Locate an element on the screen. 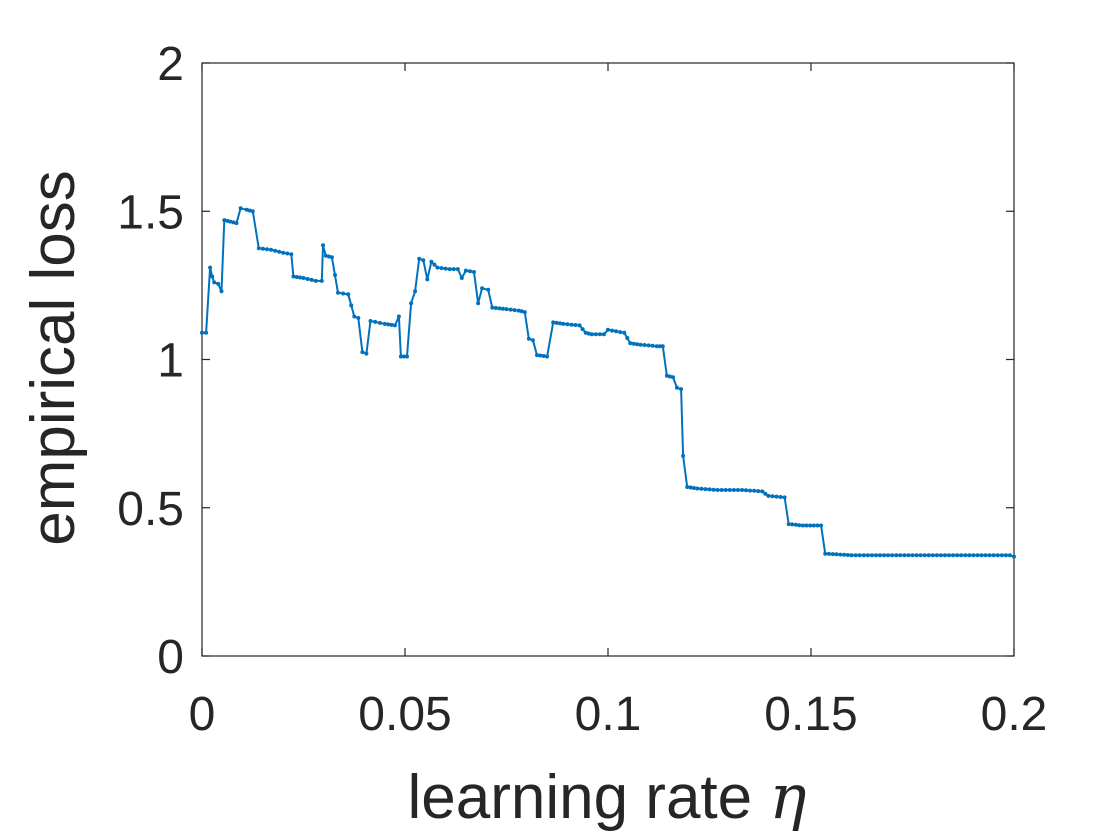  x-tick-label: 0.2 is located at coordinates (1014, 714).